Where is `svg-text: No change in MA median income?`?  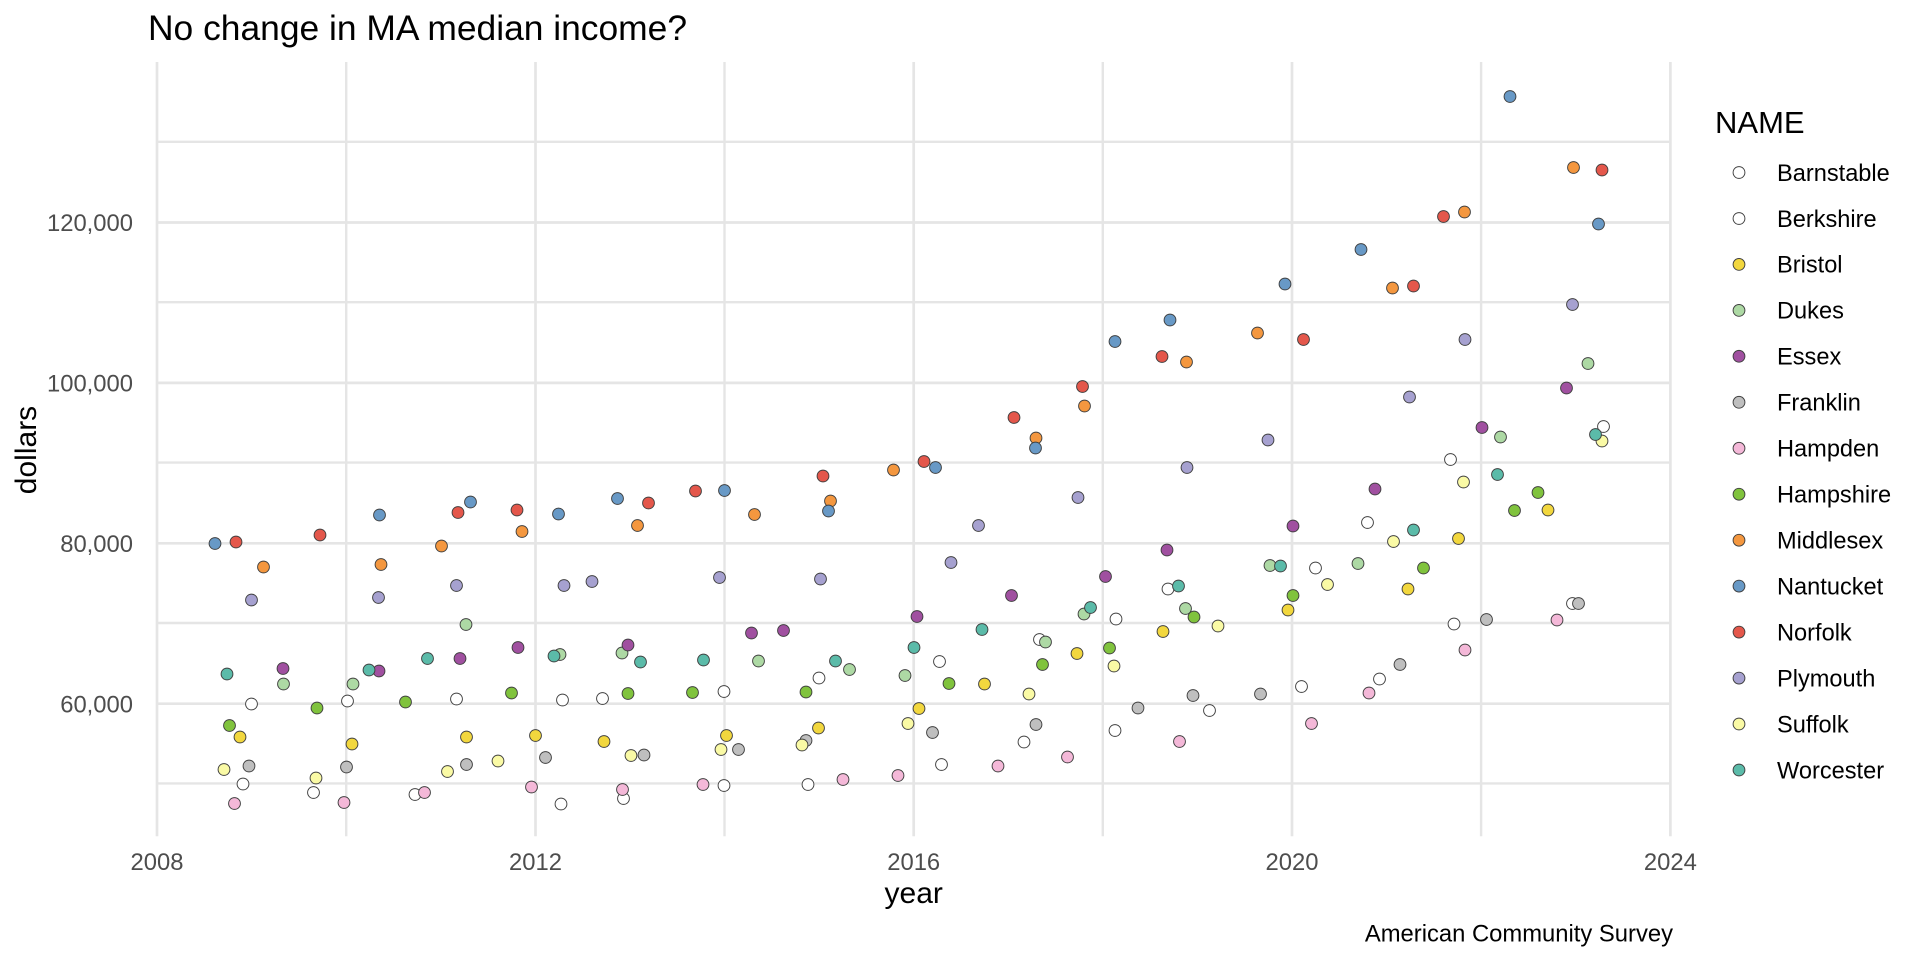 svg-text: No change in MA median income? is located at coordinates (417, 28).